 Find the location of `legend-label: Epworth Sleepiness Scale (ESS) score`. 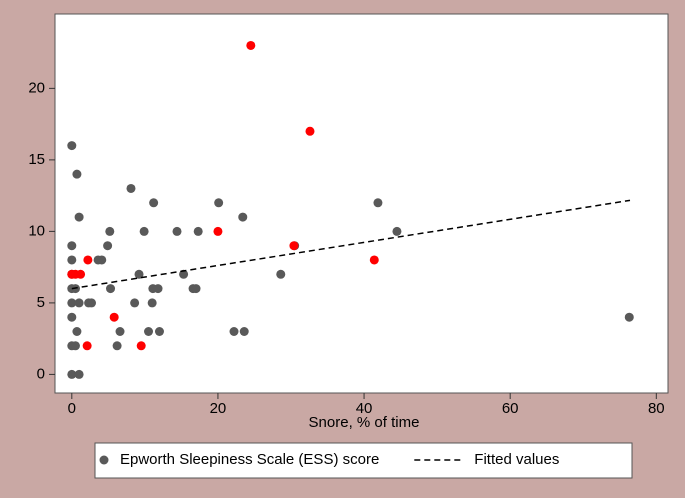

legend-label: Epworth Sleepiness Scale (ESS) score is located at coordinates (249, 459).